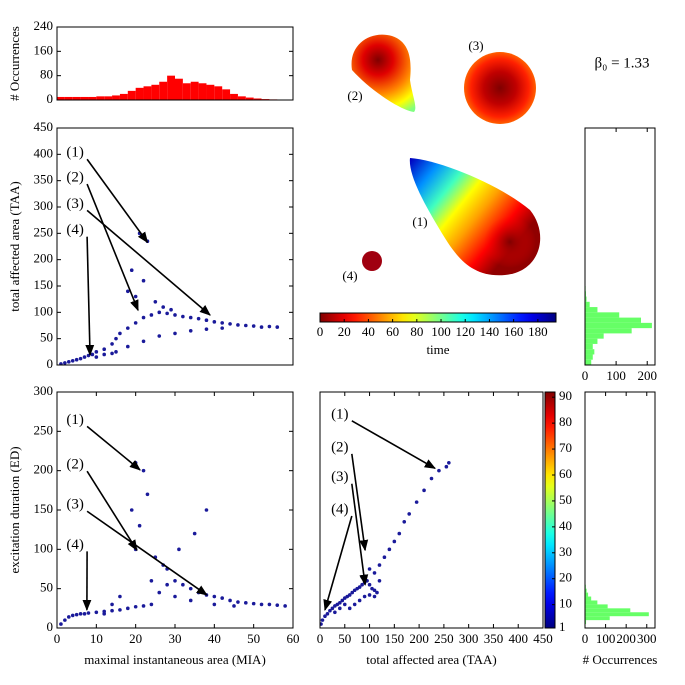 This screenshot has height=685, width=685. I want to click on colorbar-tick-label: 140, so click(490, 331).